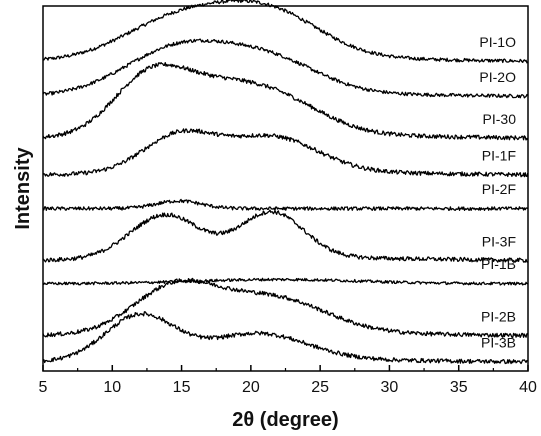 This screenshot has height=436, width=541. I want to click on x-tick-label: 40, so click(528, 387).